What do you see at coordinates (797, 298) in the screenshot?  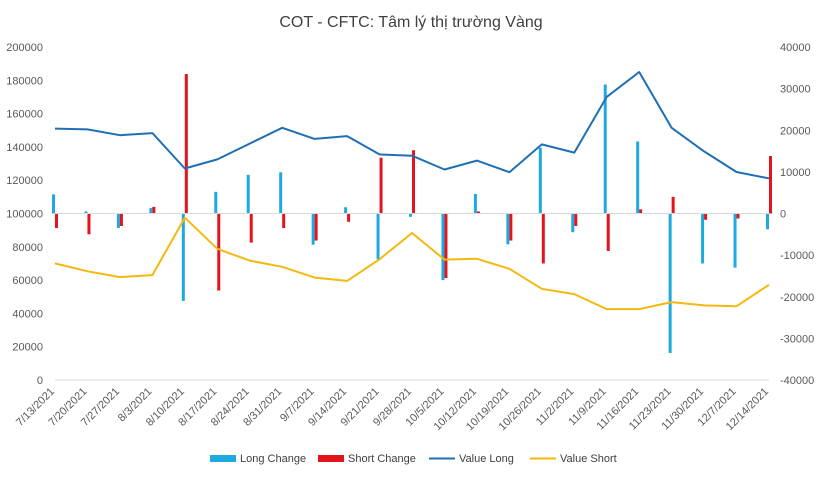 I see `right-axis-tick-label: -20000` at bounding box center [797, 298].